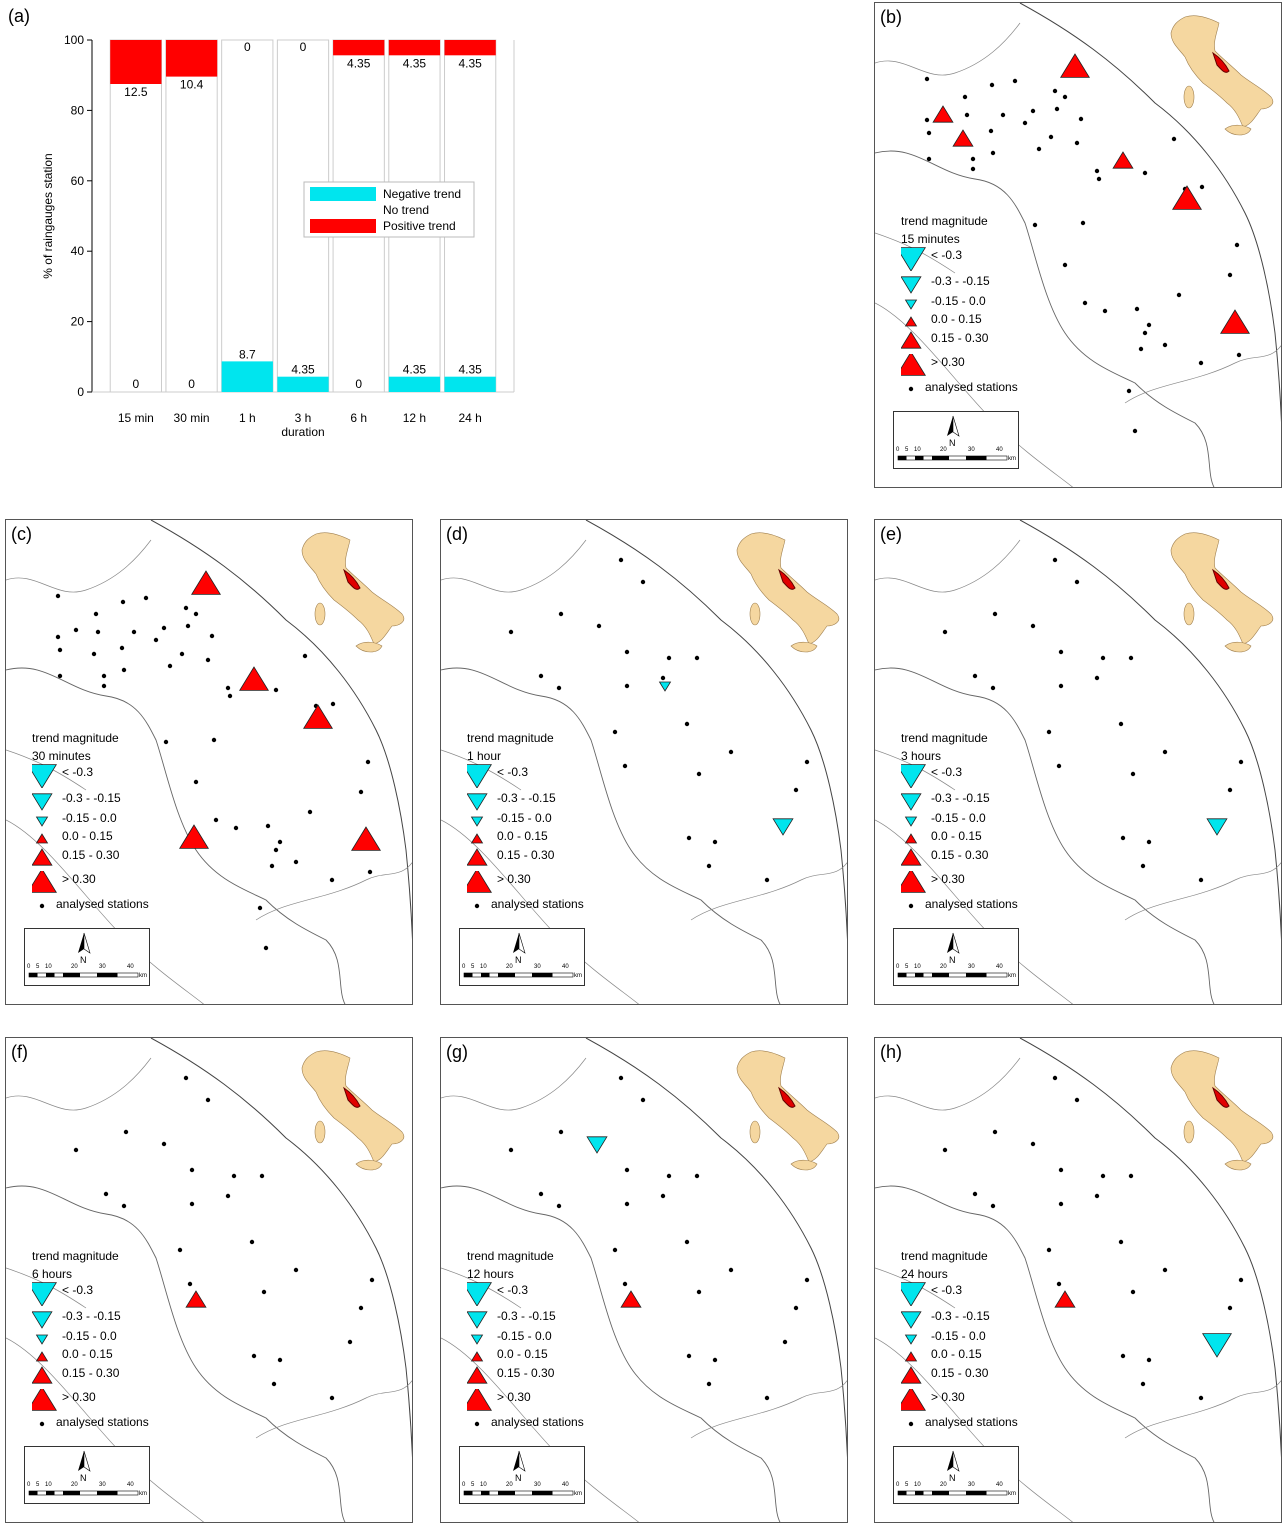  Describe the element at coordinates (506, 1493) in the screenshot. I see `scale-segment` at that location.